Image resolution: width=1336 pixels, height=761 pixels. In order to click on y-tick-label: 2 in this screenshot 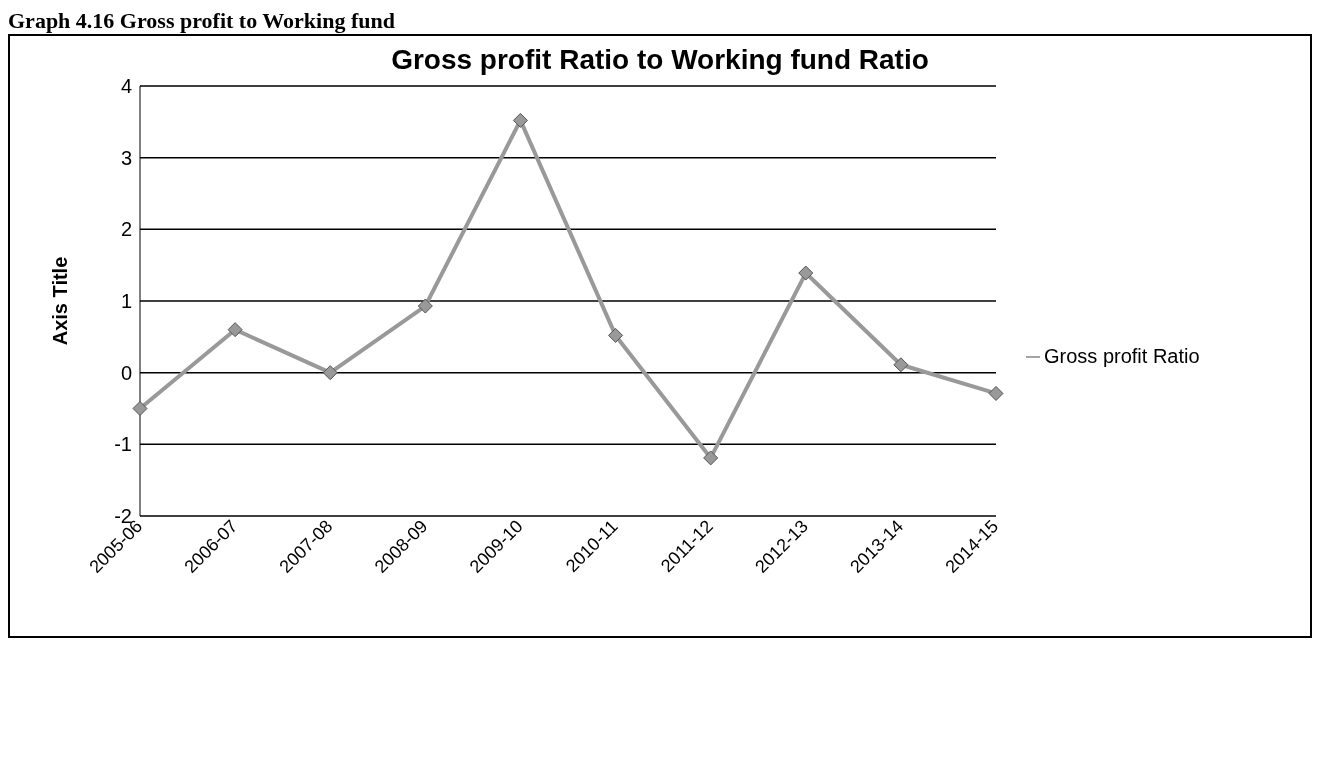, I will do `click(126, 229)`.